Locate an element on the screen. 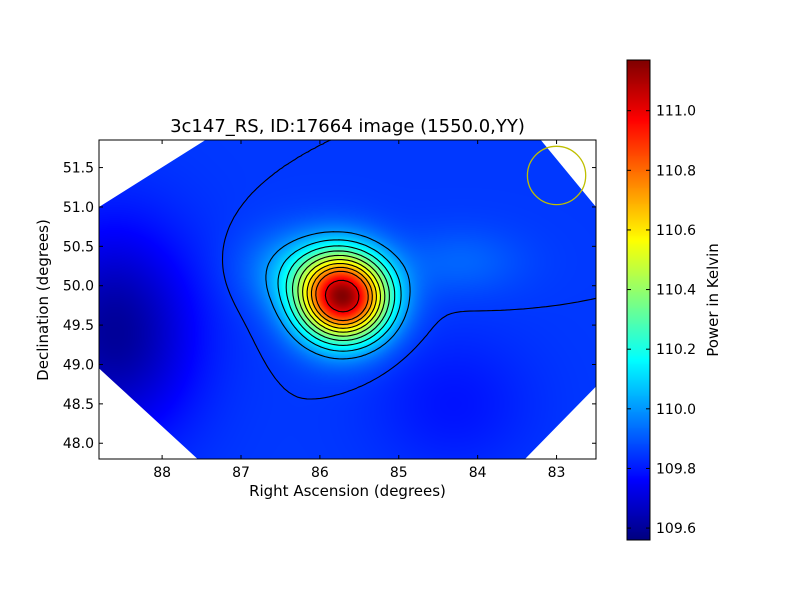 The image size is (800, 600). y-tick-label: 48.5 is located at coordinates (78, 405).